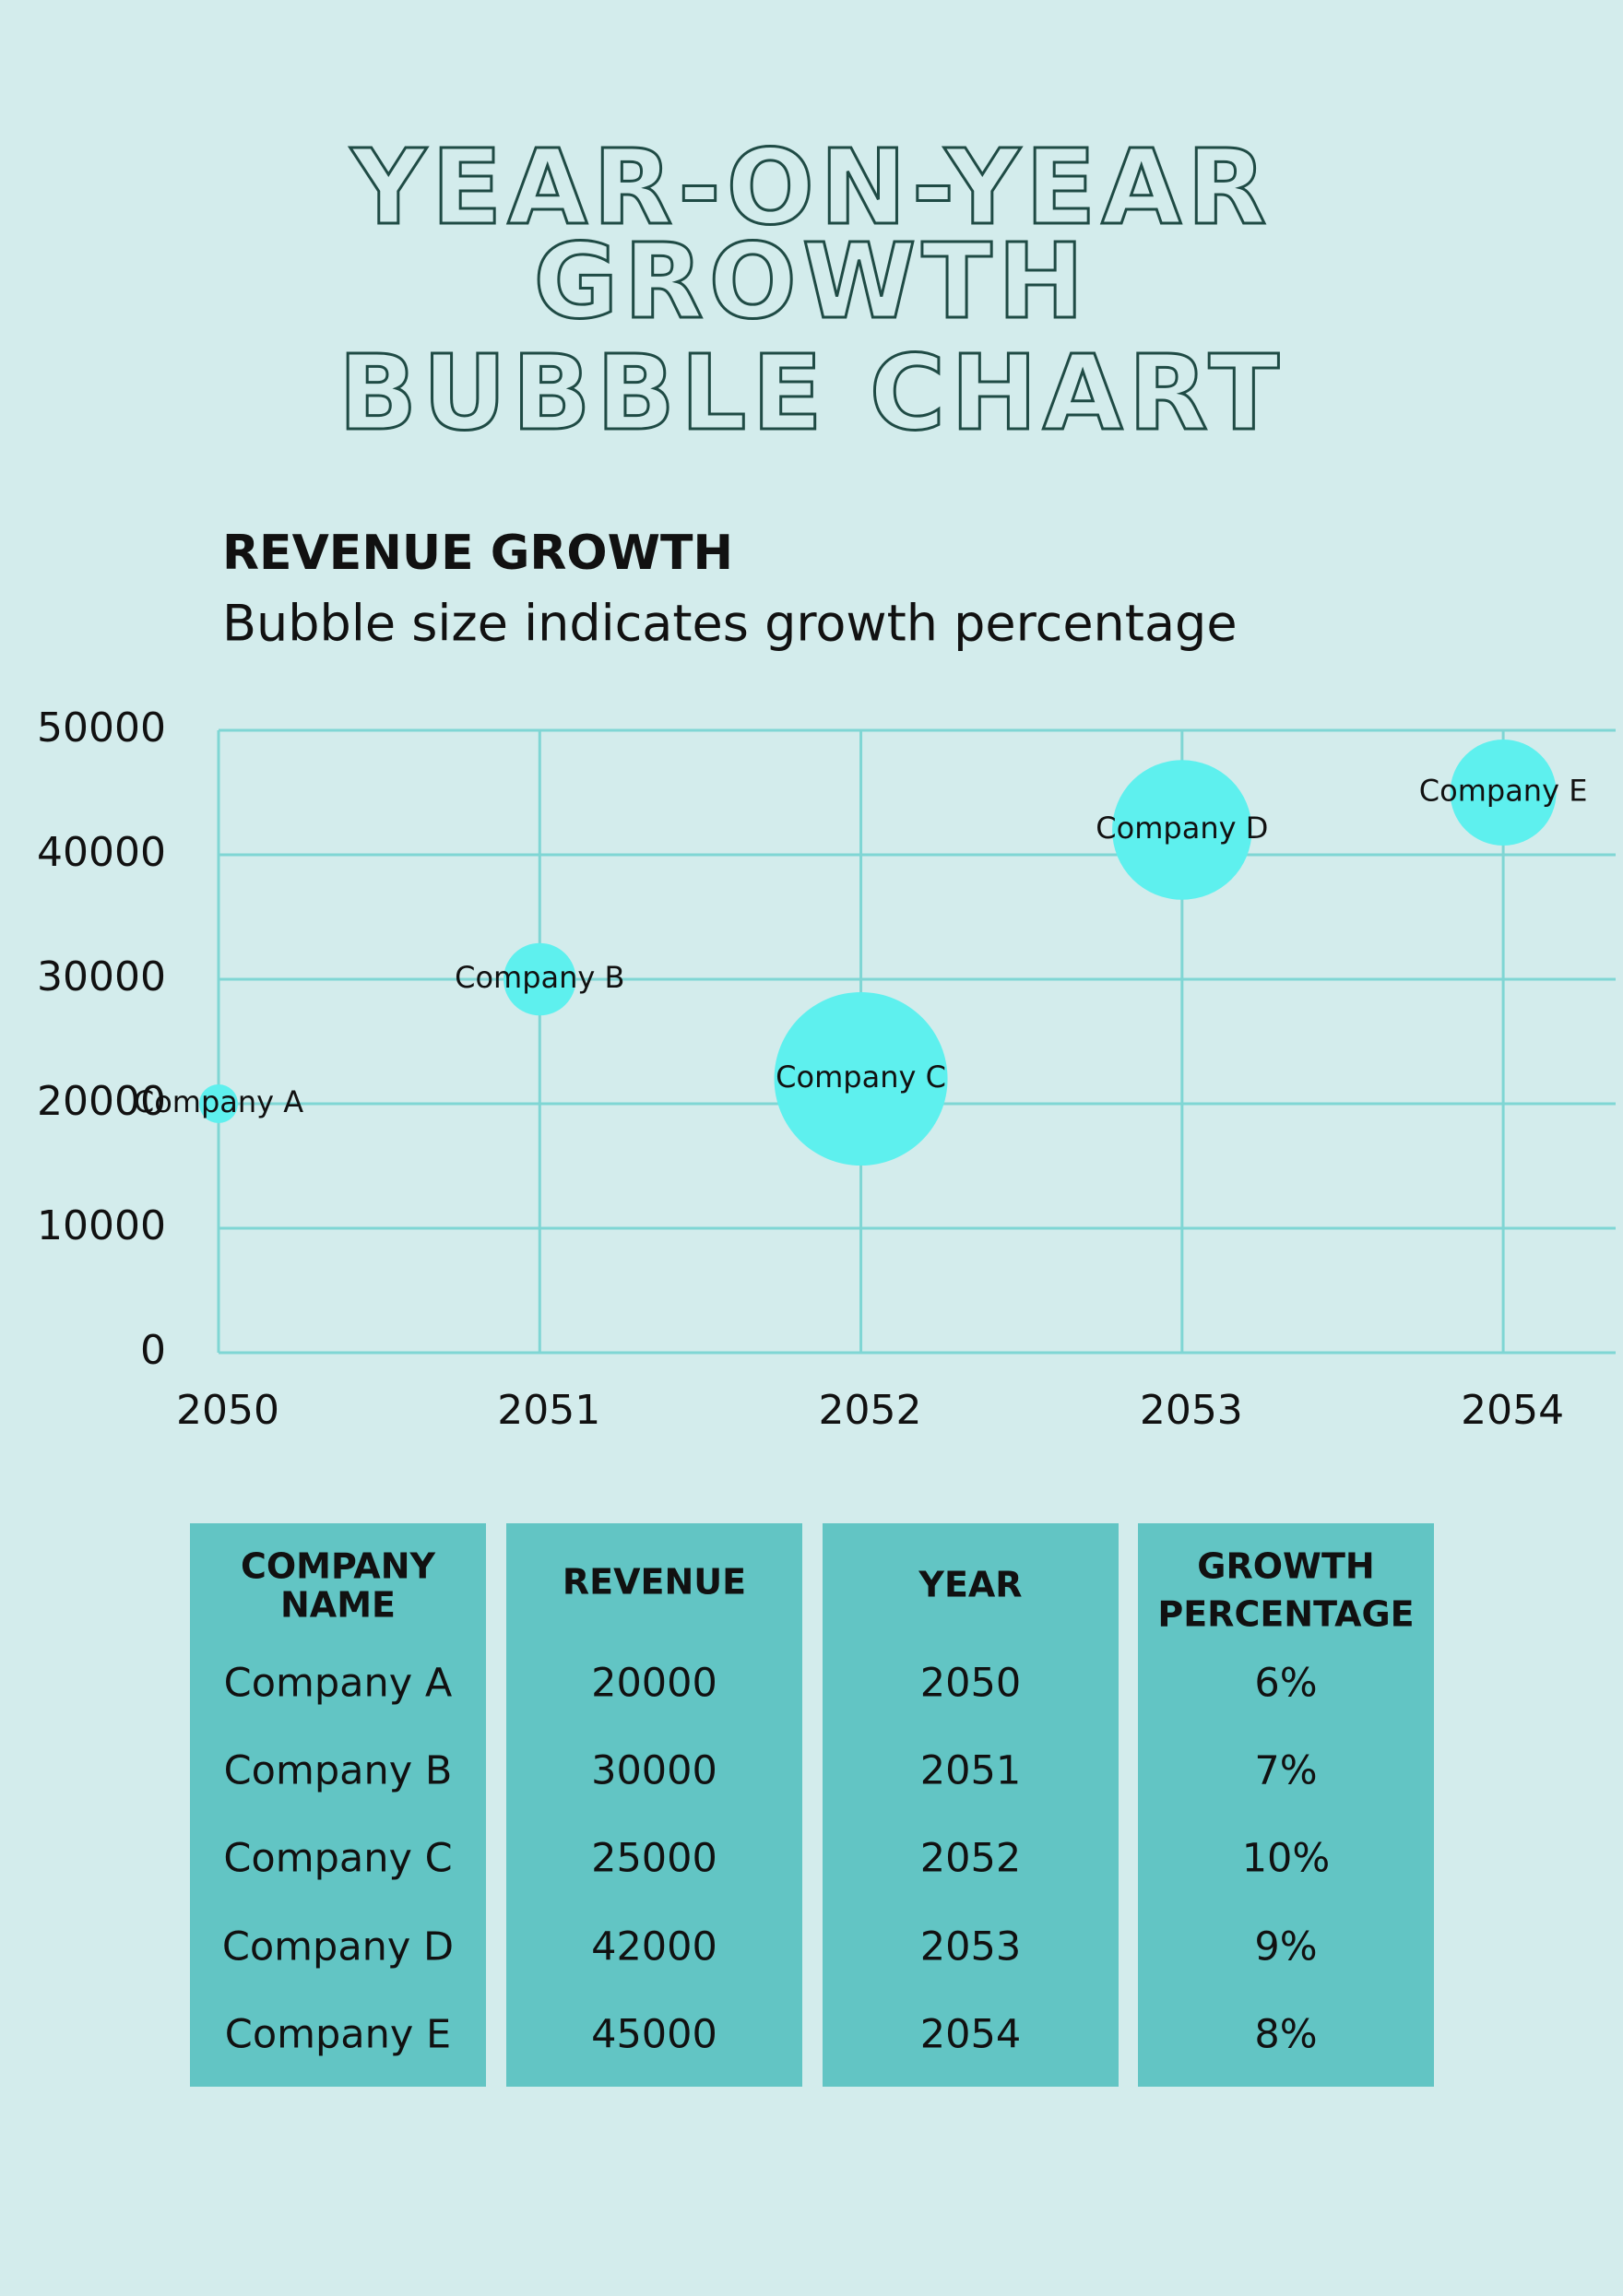  Describe the element at coordinates (970, 1859) in the screenshot. I see `table-cell: 2052` at that location.